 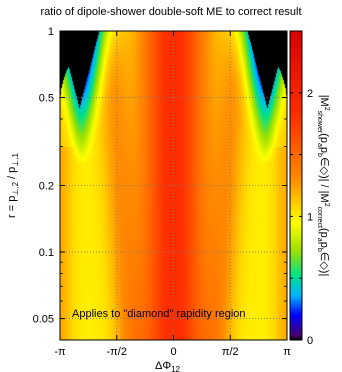 What do you see at coordinates (46, 99) in the screenshot?
I see `y-tick-label: 0.5` at bounding box center [46, 99].